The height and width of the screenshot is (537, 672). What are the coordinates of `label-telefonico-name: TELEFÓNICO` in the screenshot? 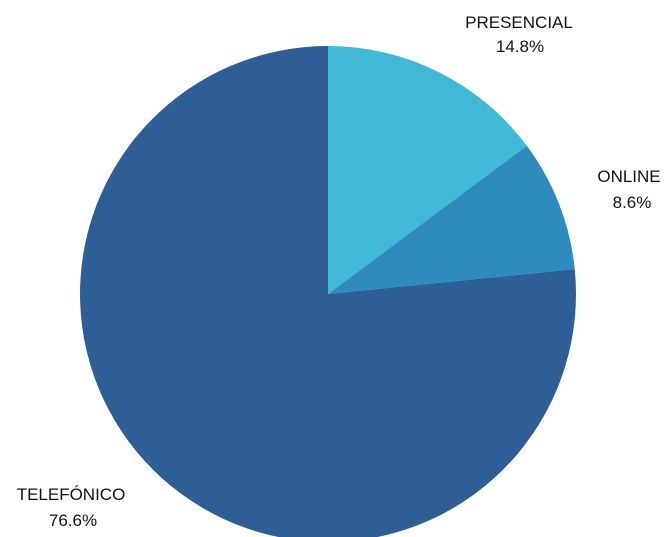 It's located at (71, 494).